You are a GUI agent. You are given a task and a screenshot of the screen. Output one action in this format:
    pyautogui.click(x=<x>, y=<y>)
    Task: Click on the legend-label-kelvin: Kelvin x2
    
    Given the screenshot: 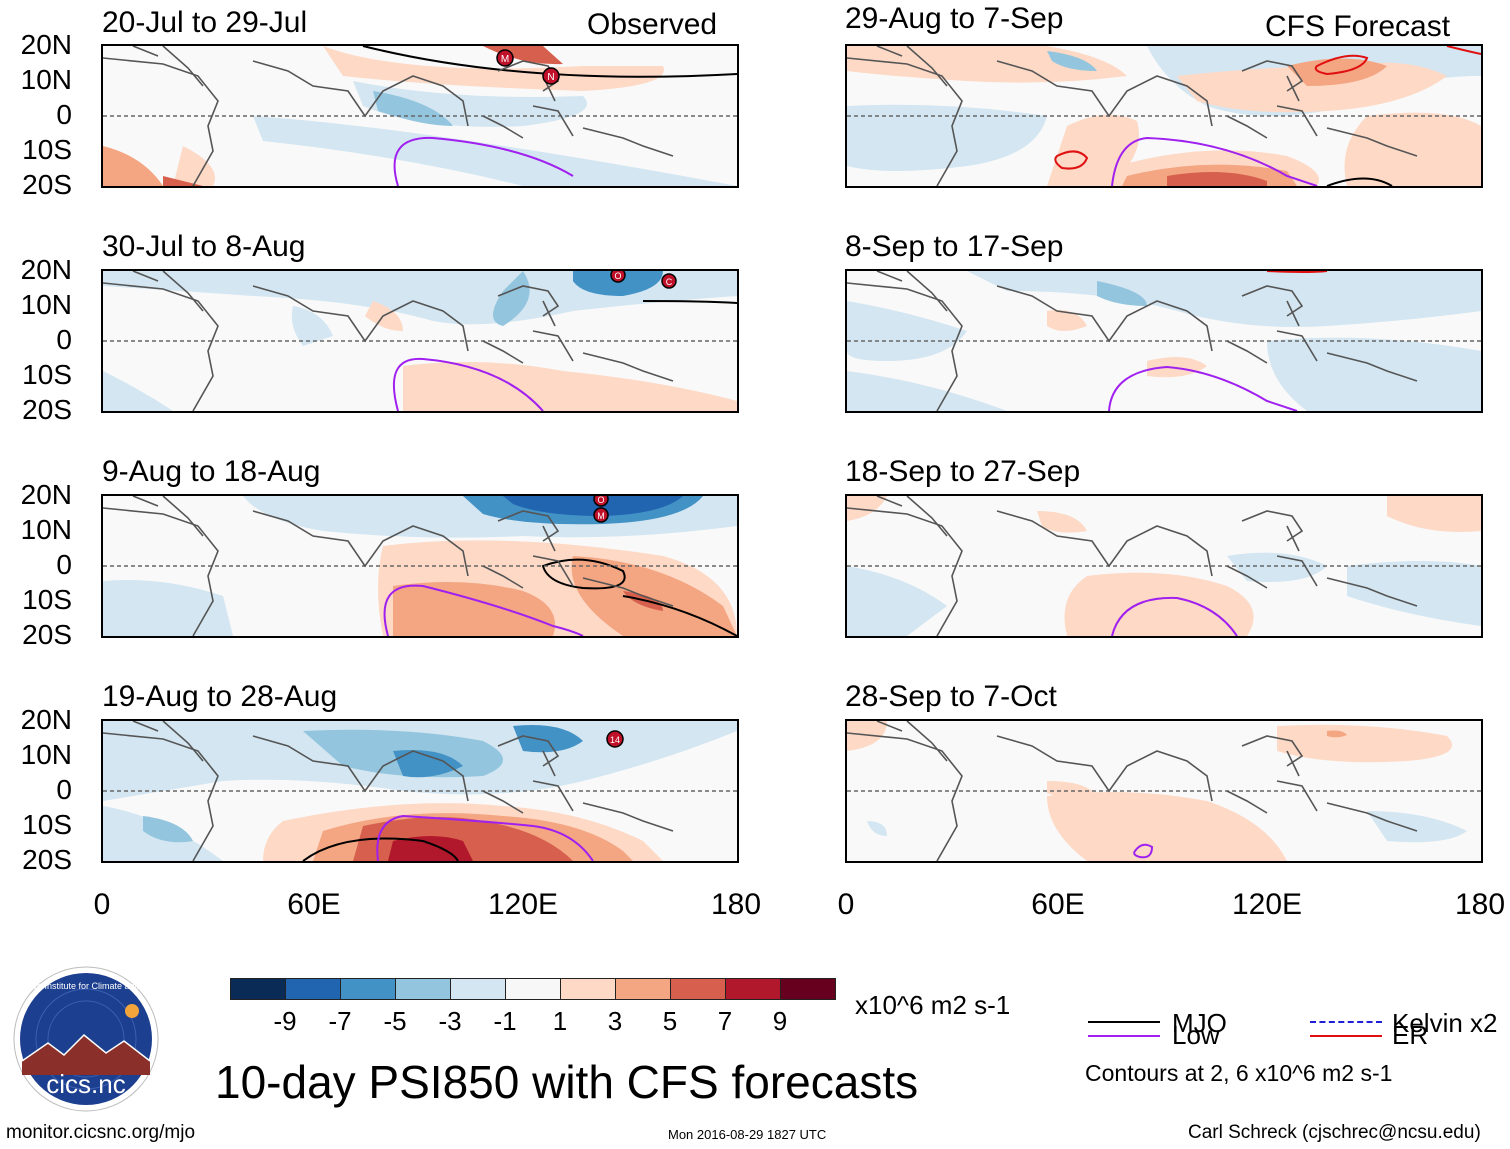 What is the action you would take?
    pyautogui.click(x=1445, y=1023)
    